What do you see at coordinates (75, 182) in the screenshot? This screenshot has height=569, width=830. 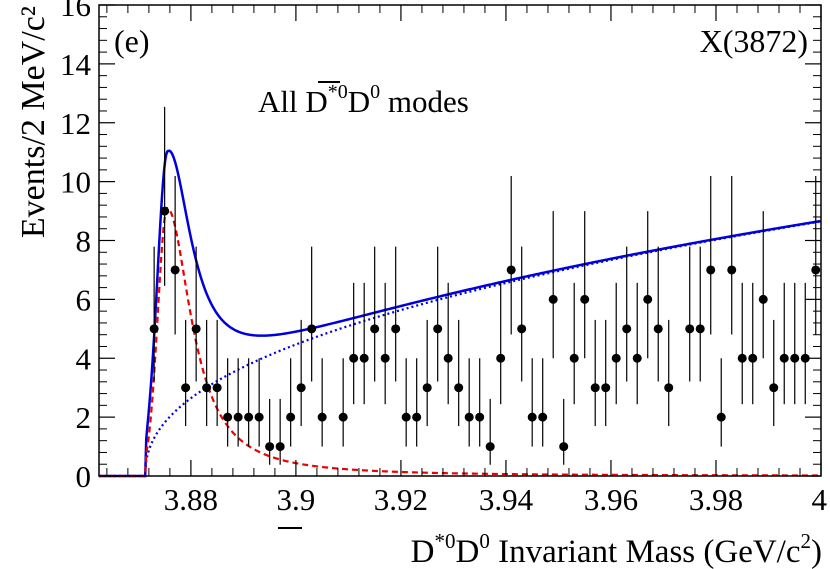 I see `y-tick-label: 10` at bounding box center [75, 182].